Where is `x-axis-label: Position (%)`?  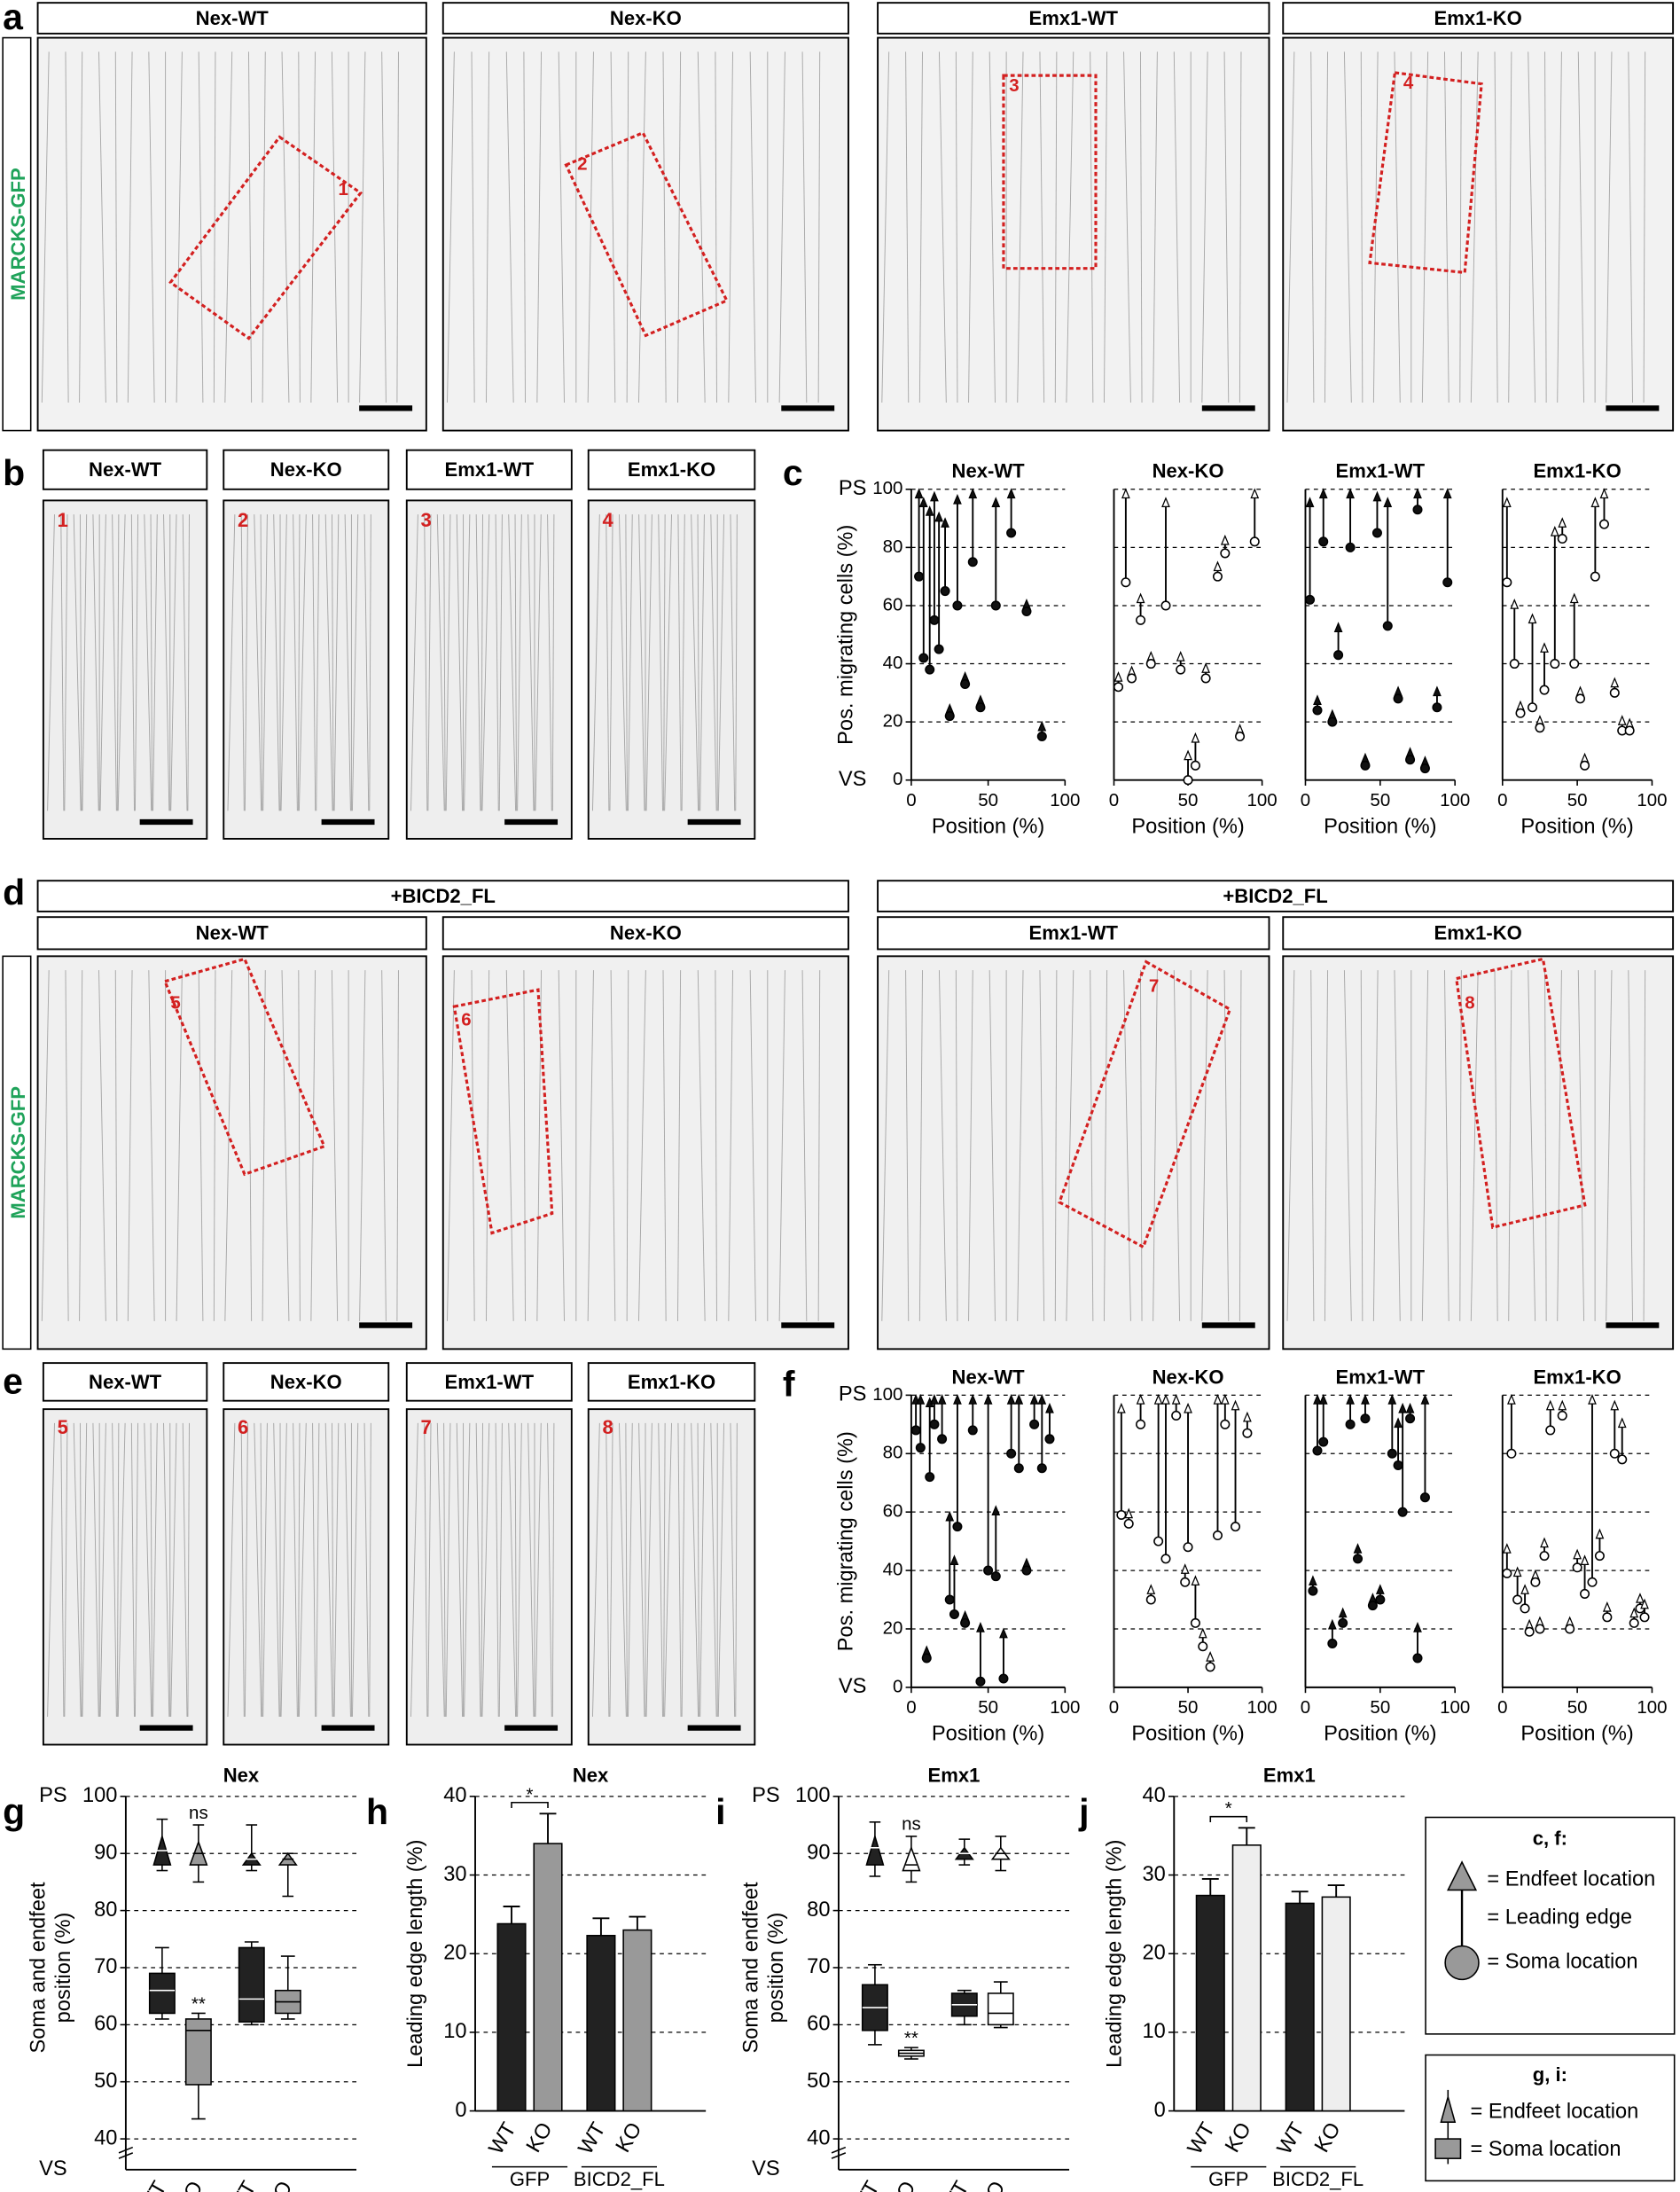
x-axis-label: Position (%) is located at coordinates (1576, 827).